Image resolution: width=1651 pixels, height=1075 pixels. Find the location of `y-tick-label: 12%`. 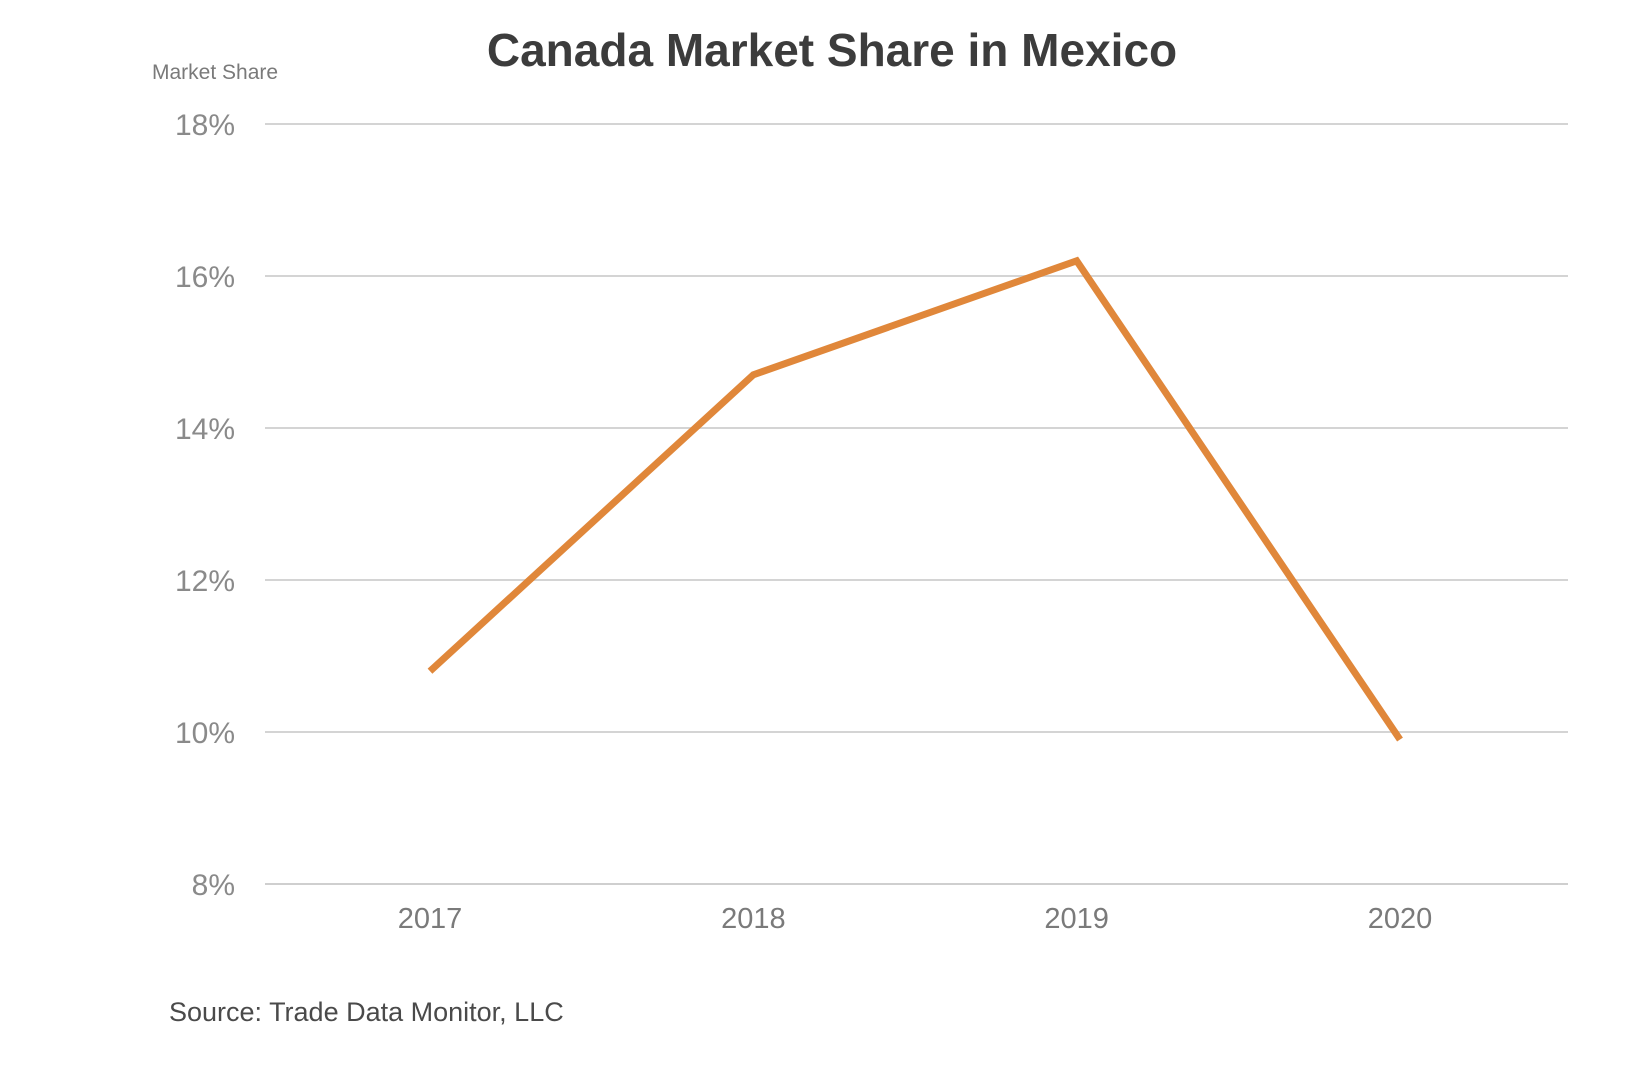

y-tick-label: 12% is located at coordinates (205, 581).